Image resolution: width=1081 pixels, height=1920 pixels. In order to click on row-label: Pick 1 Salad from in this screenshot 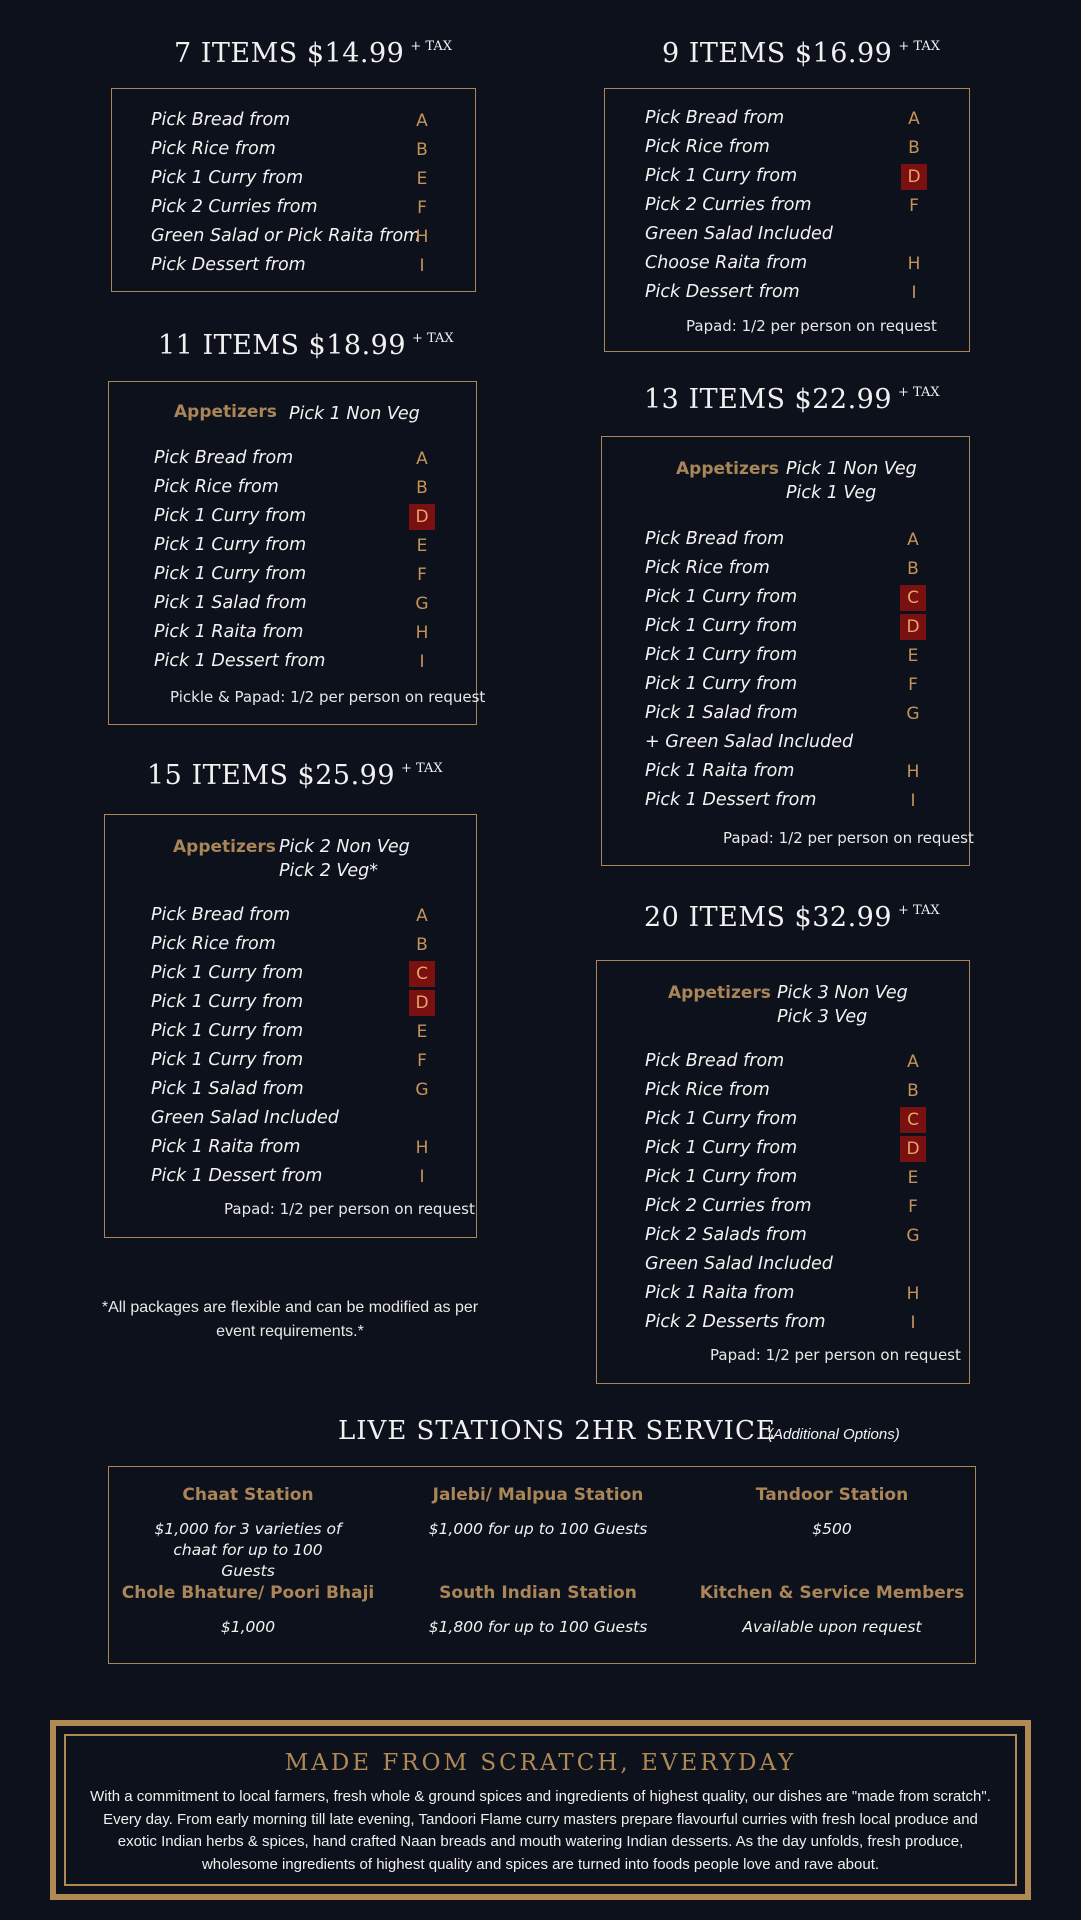, I will do `click(721, 713)`.